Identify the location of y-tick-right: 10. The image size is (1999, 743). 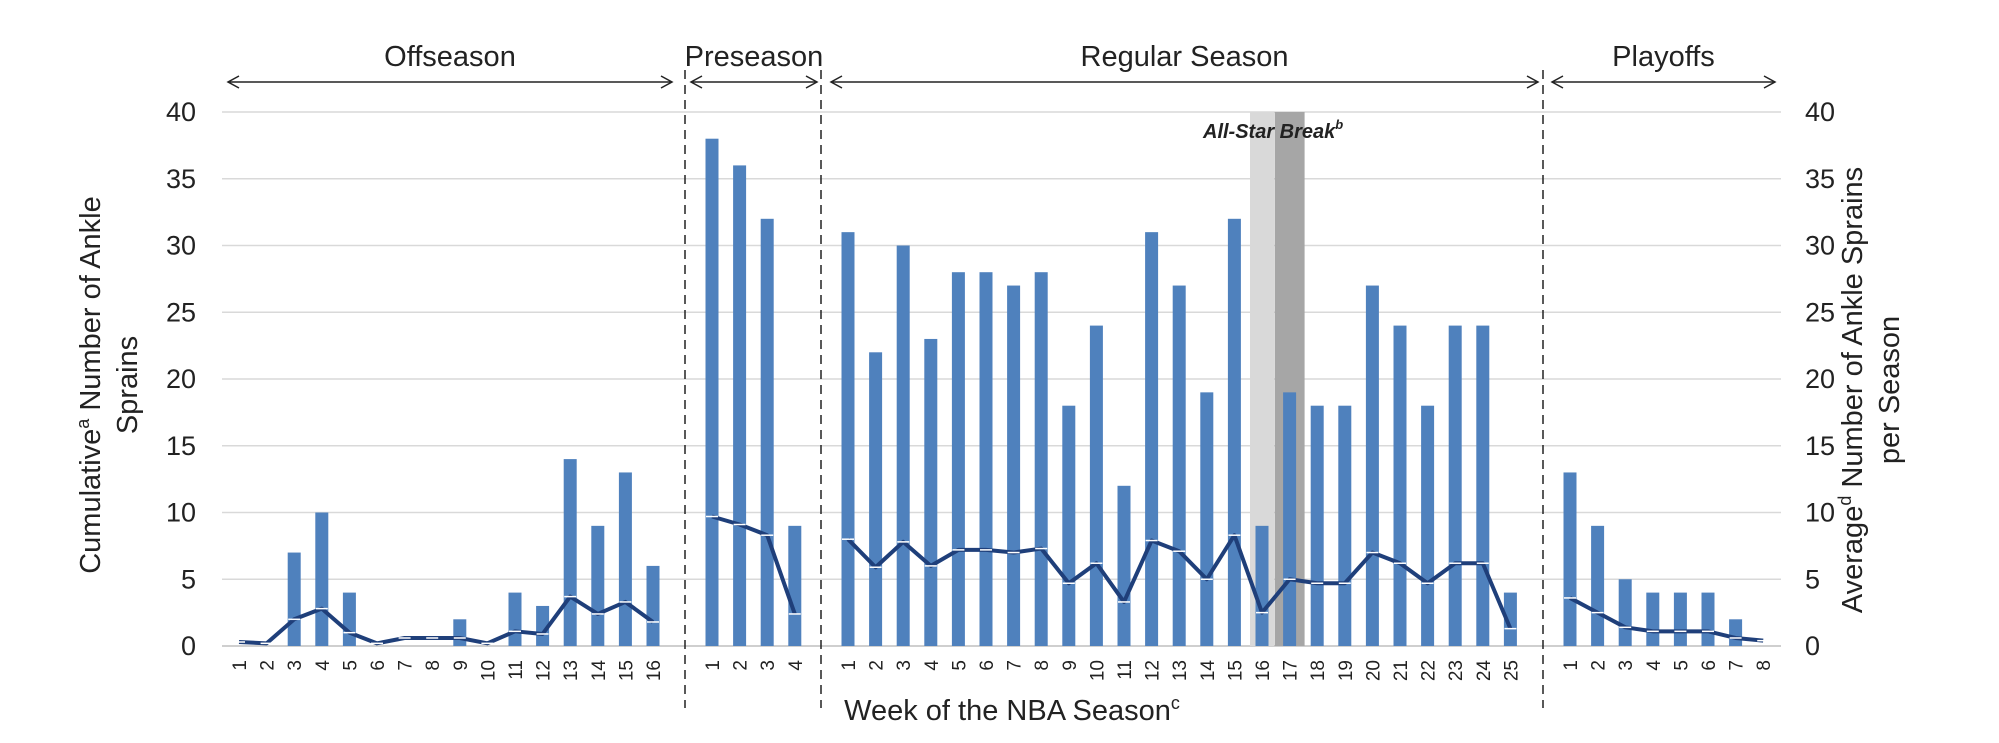
(1820, 513).